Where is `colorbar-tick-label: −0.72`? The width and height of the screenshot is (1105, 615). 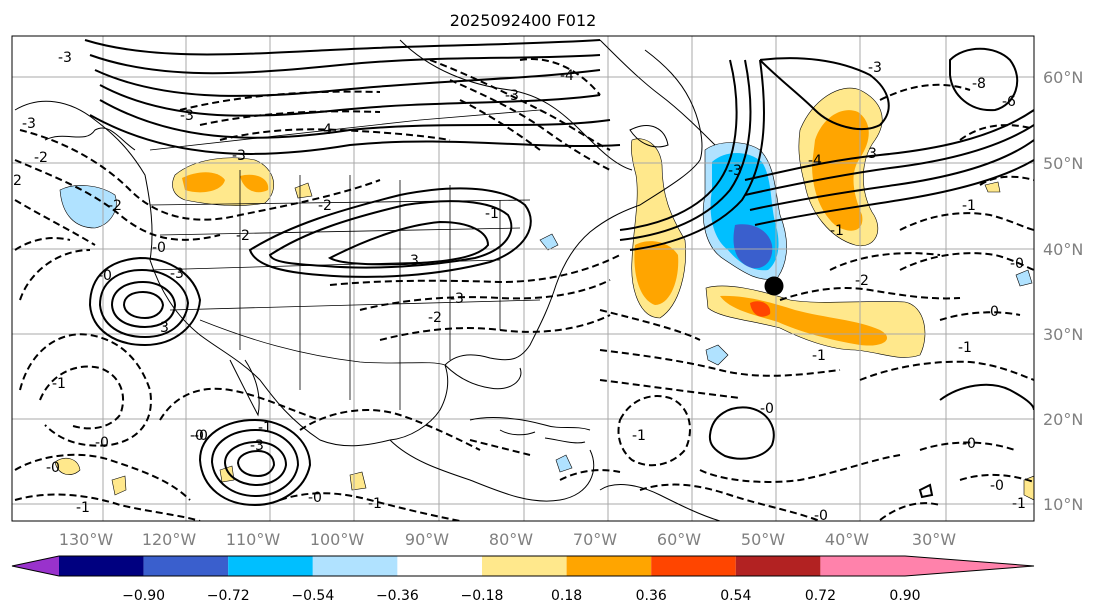
colorbar-tick-label: −0.72 is located at coordinates (228, 596).